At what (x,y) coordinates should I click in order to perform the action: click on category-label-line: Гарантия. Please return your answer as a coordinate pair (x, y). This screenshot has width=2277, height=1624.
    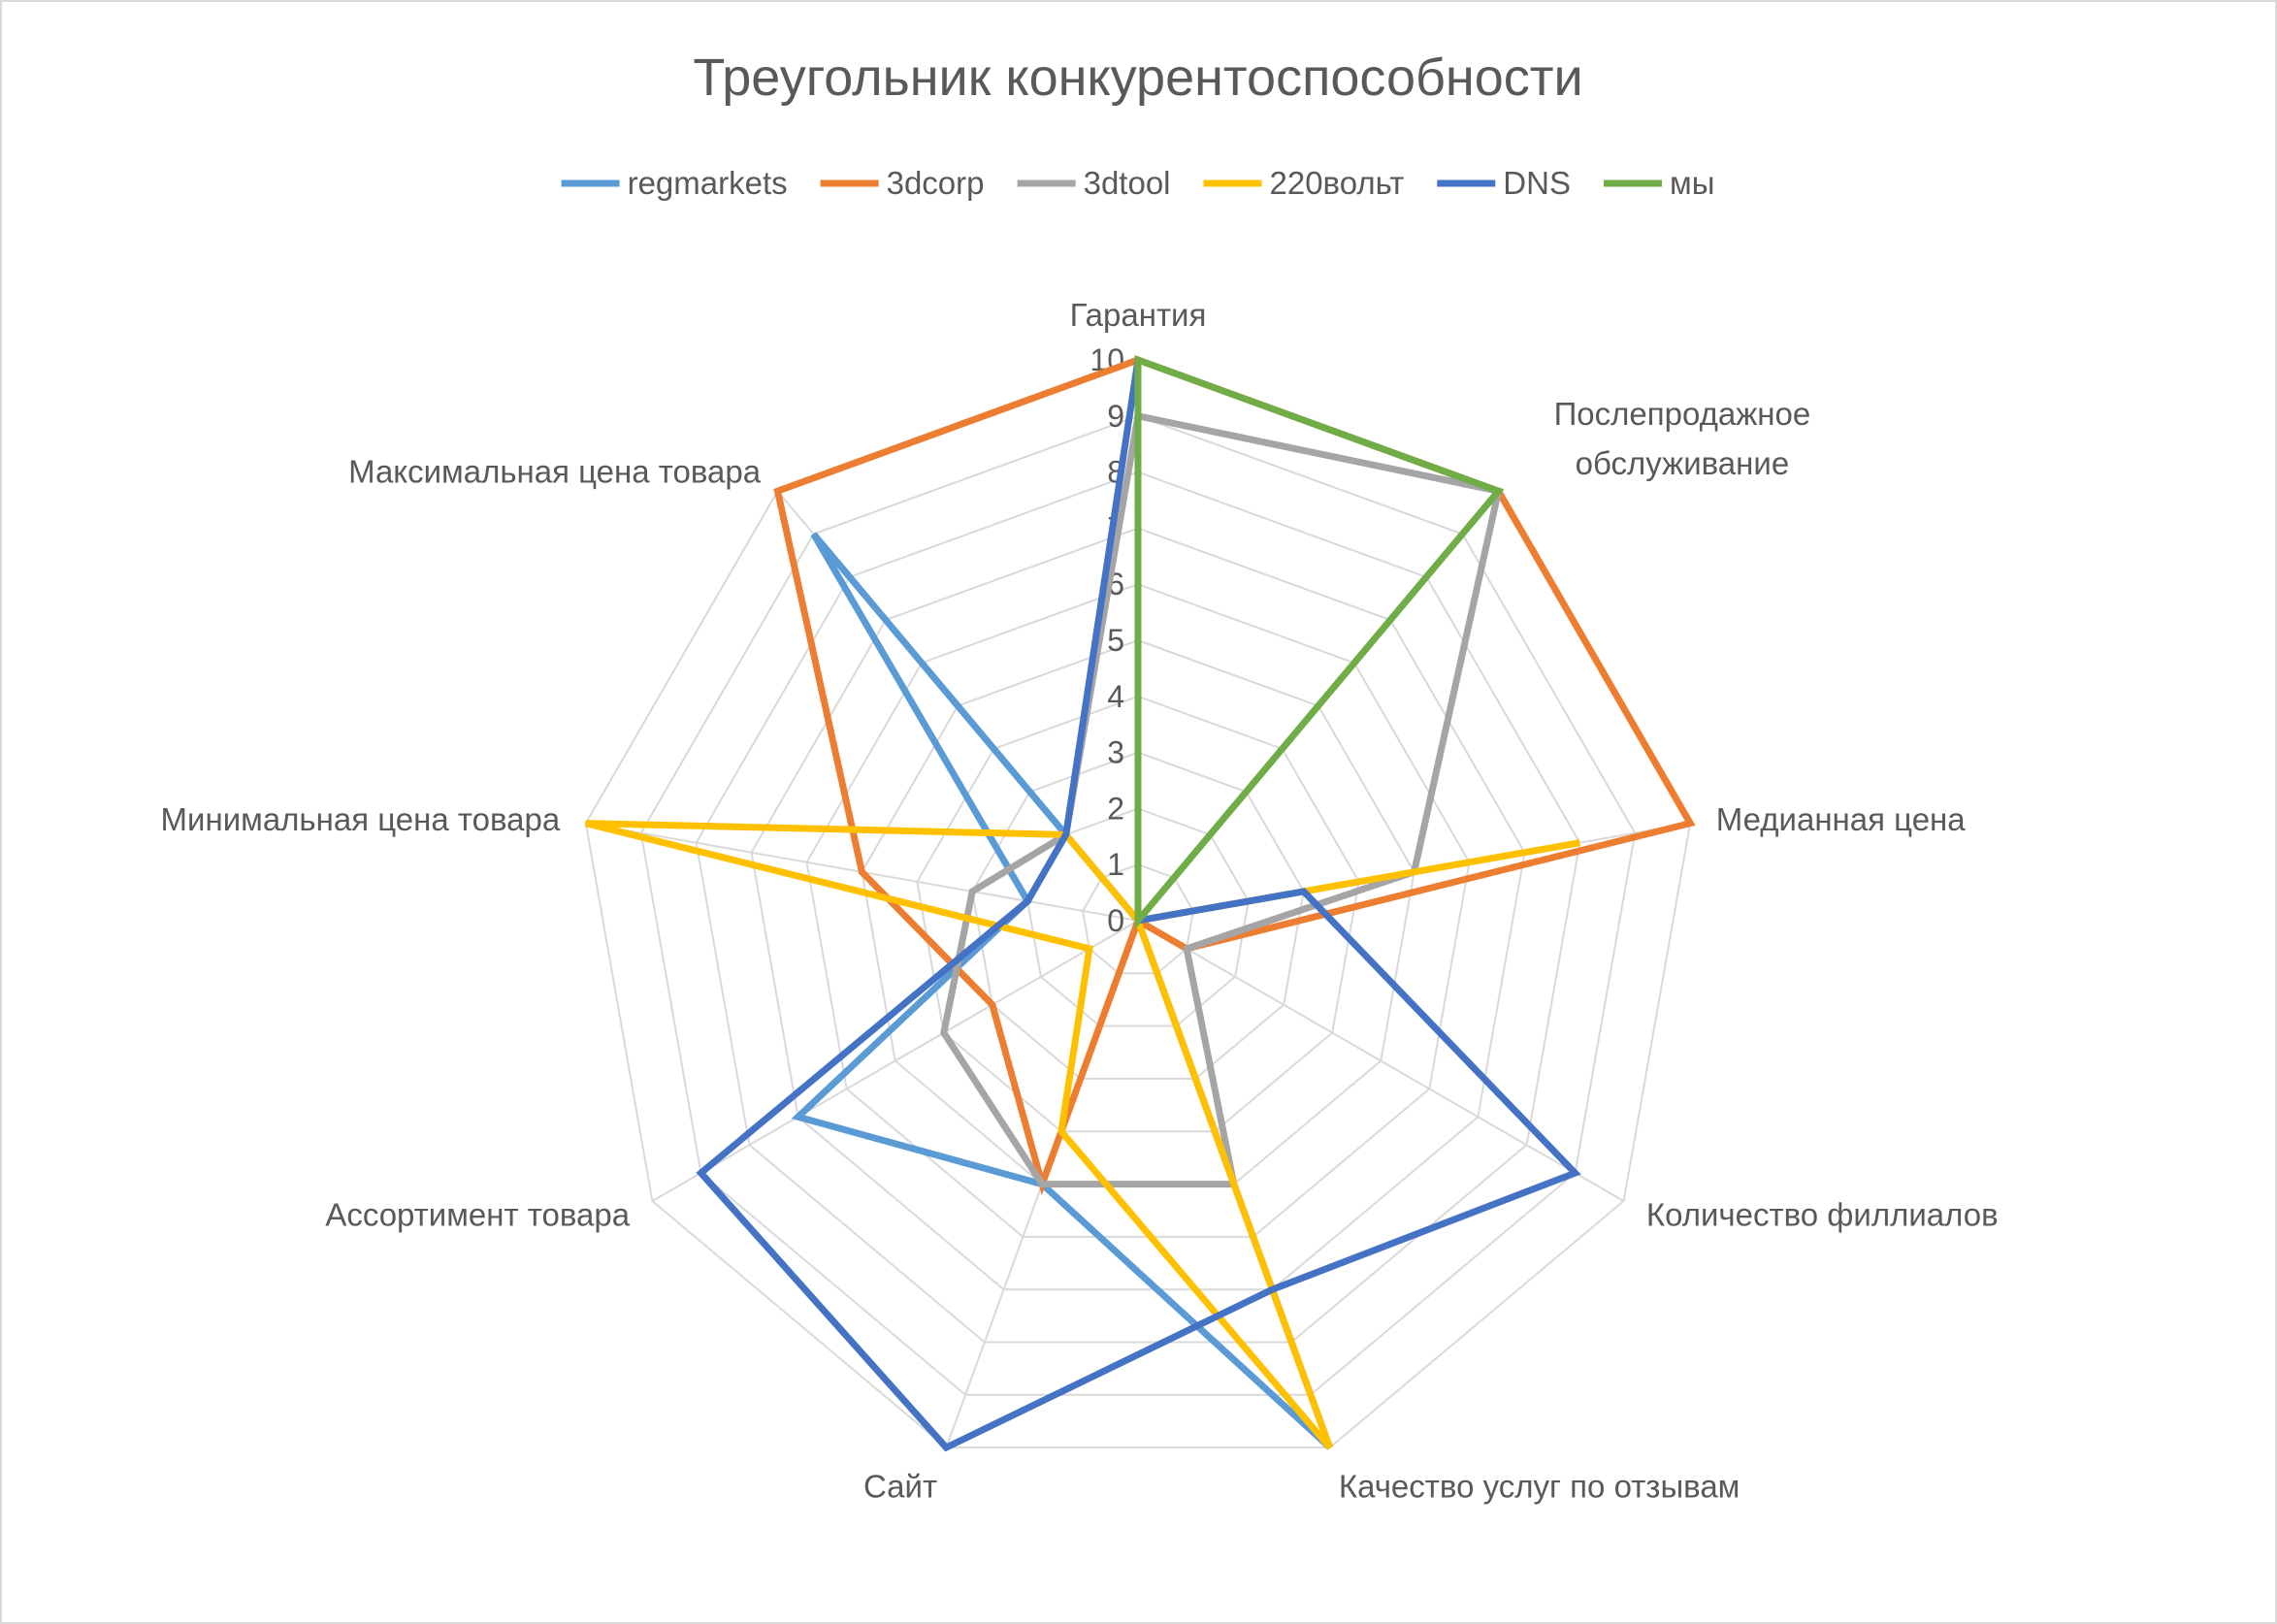
    Looking at the image, I should click on (1138, 315).